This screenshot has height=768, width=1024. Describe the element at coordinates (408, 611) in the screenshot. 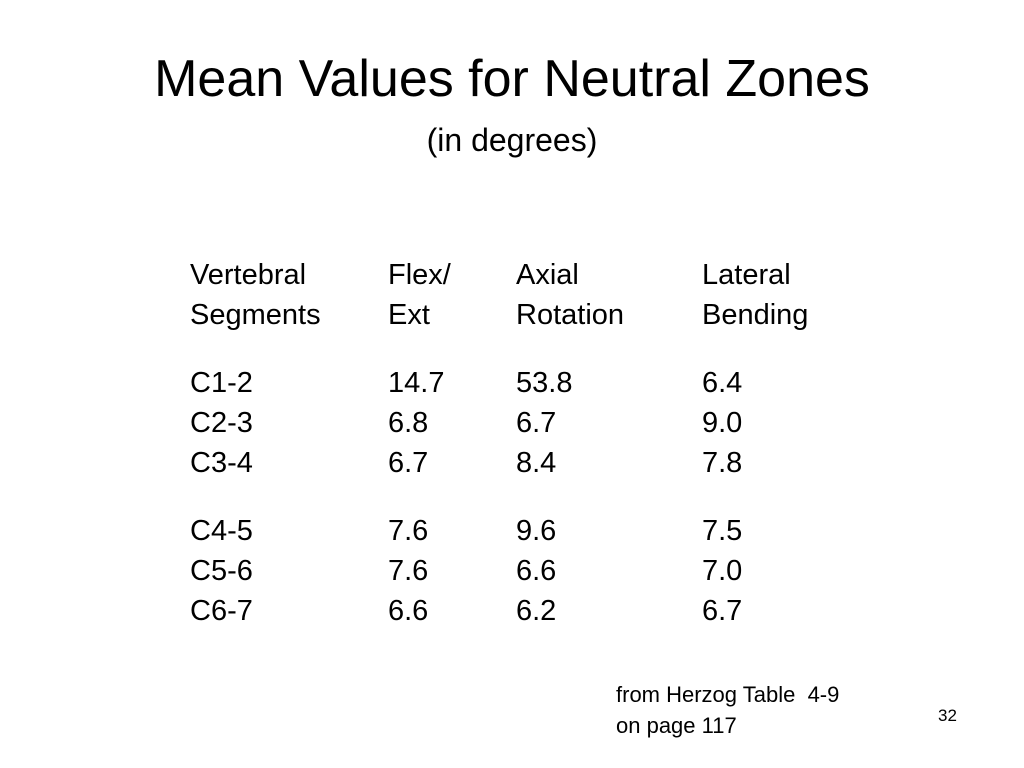

I see `flex-ext-cell: 6.6` at that location.